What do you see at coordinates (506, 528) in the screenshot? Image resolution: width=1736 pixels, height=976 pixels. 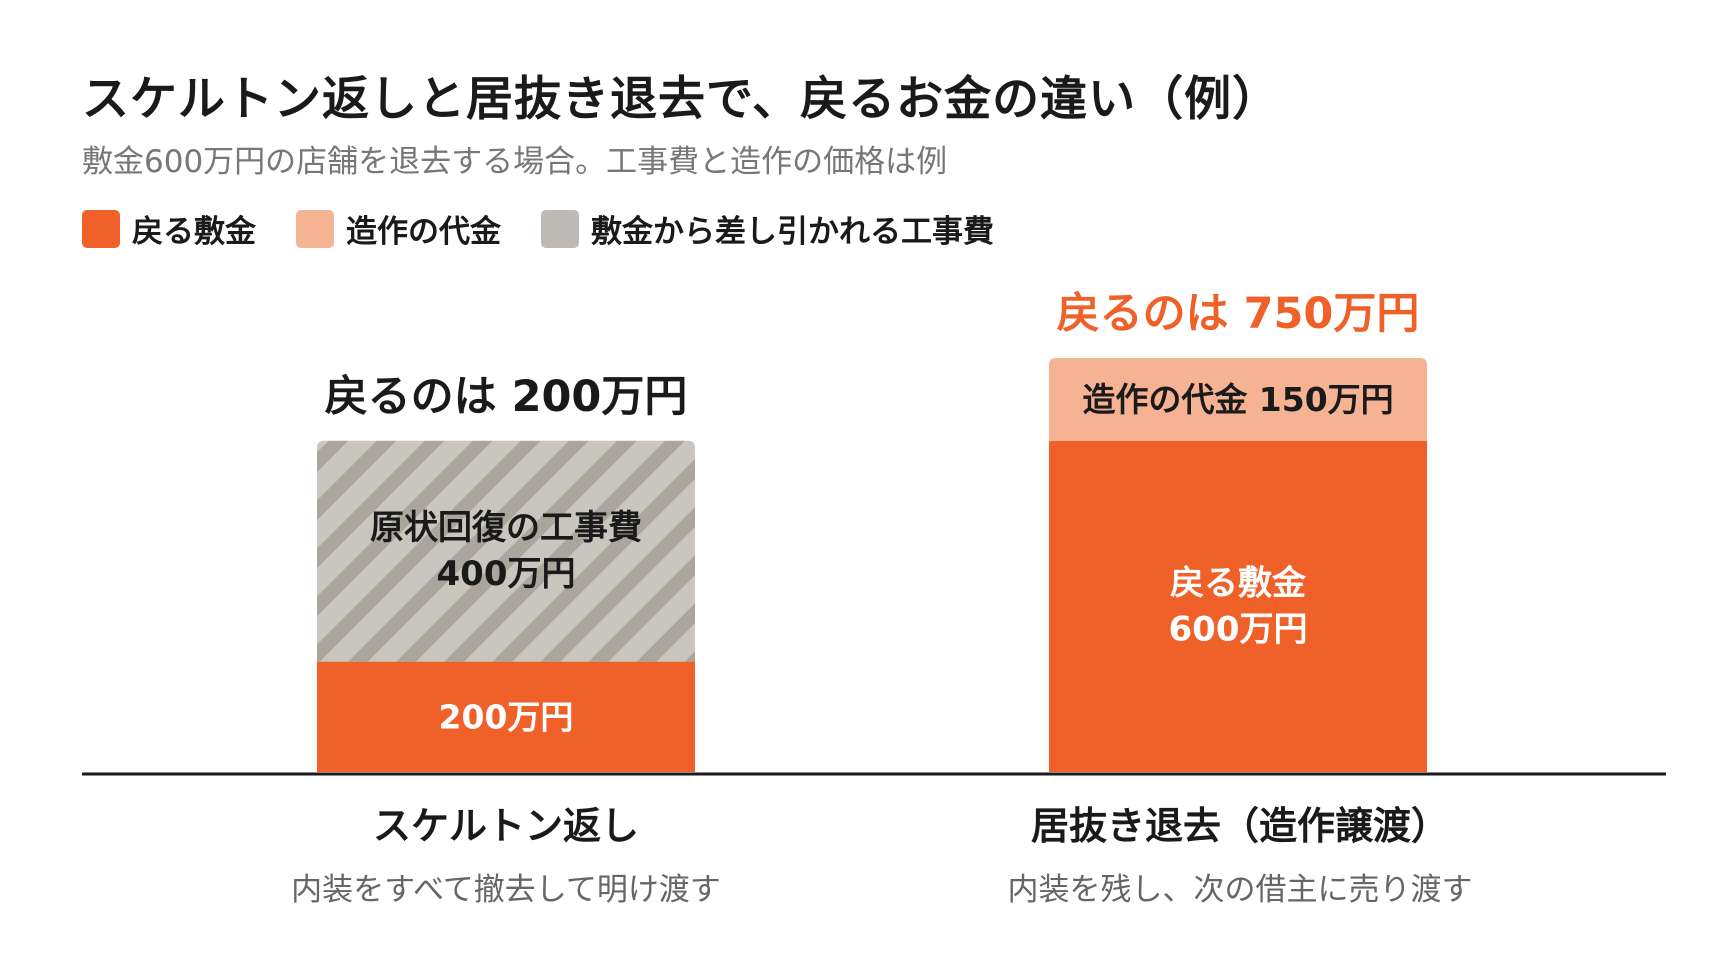 I see `segment-label: 原状回復の工事費` at bounding box center [506, 528].